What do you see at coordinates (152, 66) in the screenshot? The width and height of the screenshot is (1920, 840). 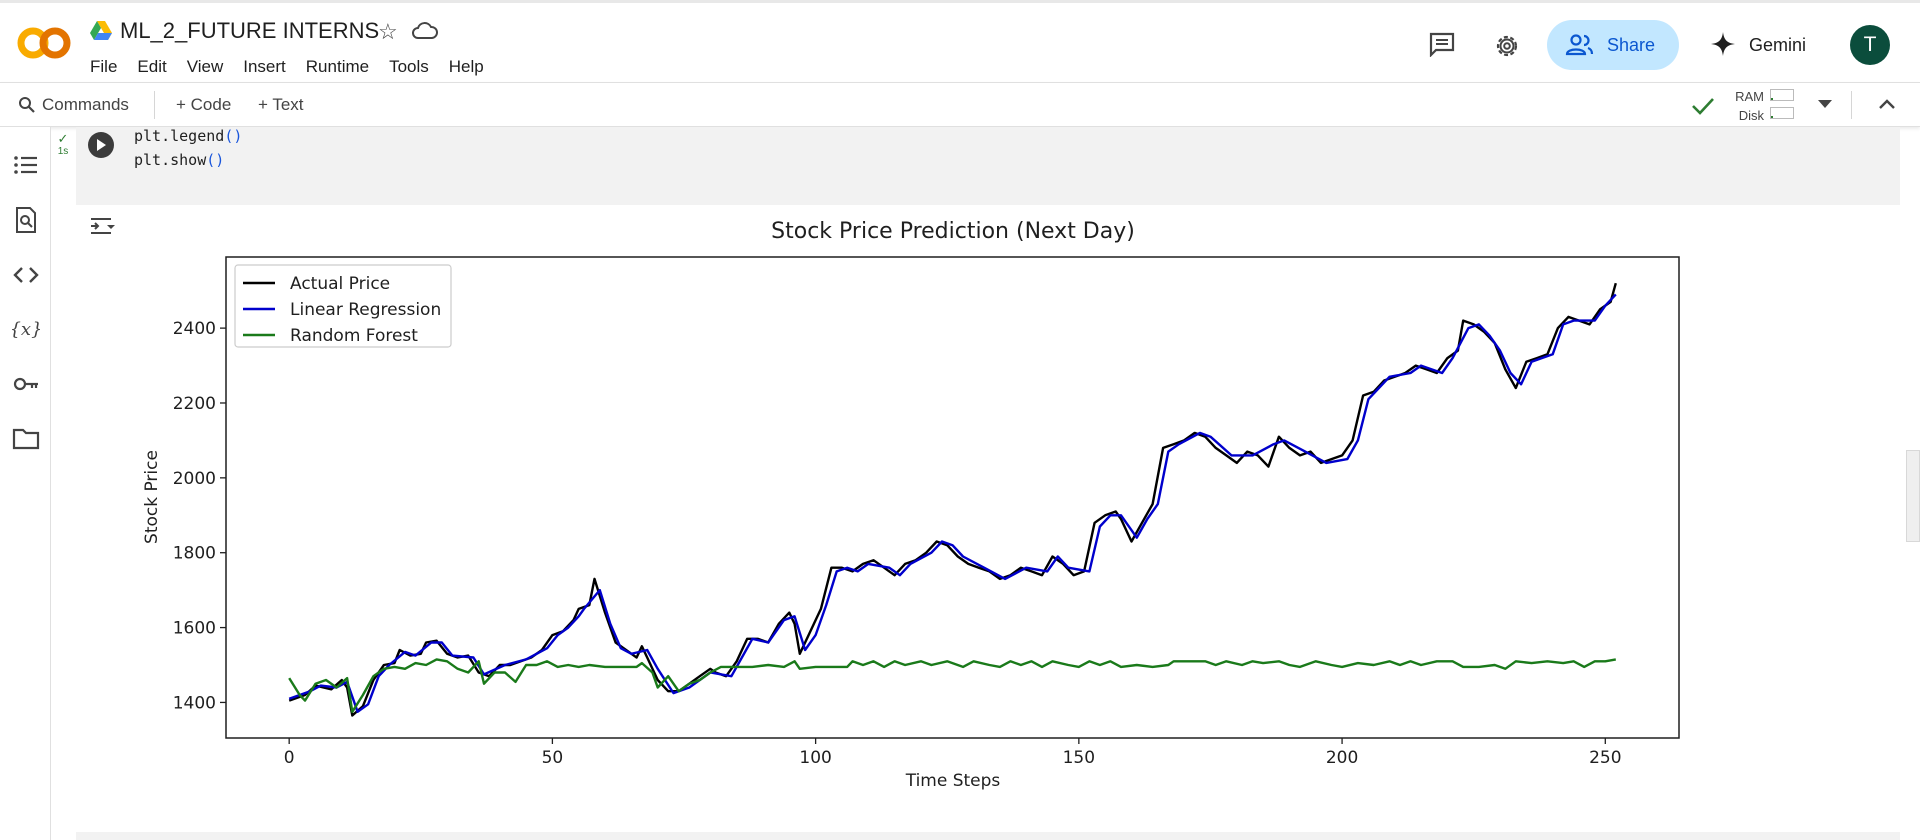 I see `menu-edit: Edit` at bounding box center [152, 66].